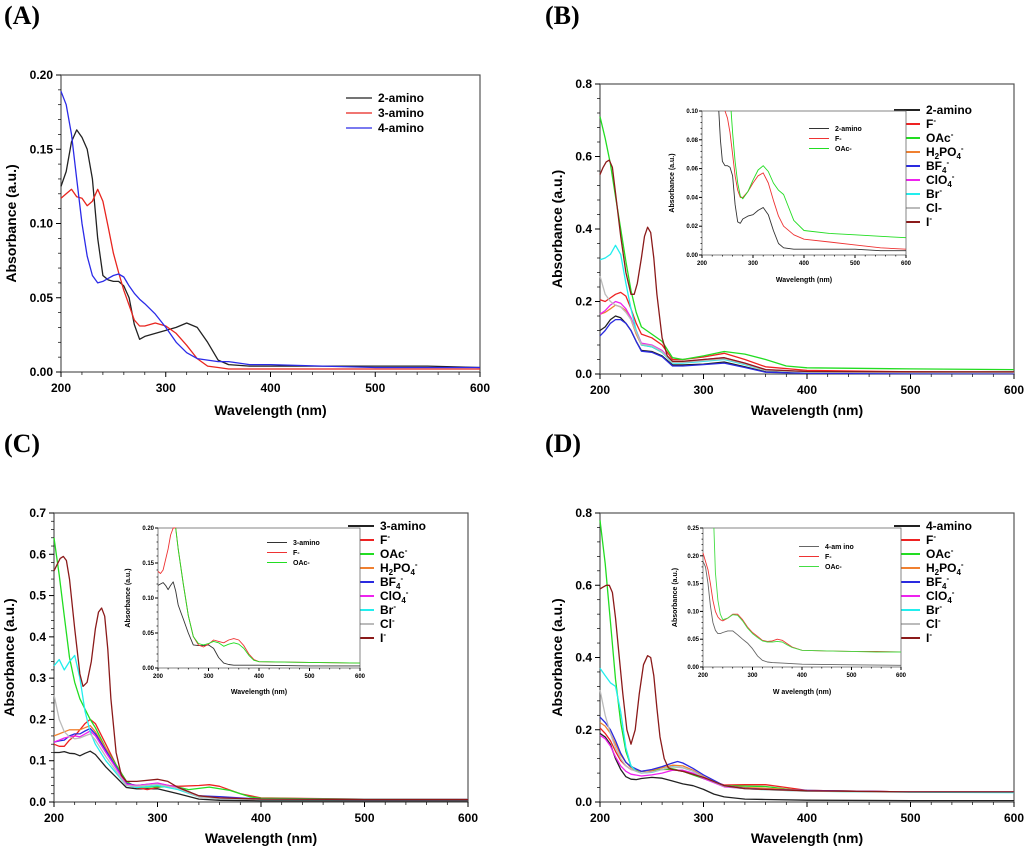 The height and width of the screenshot is (852, 1024). Describe the element at coordinates (22, 15) in the screenshot. I see `panel-label: (A)` at that location.